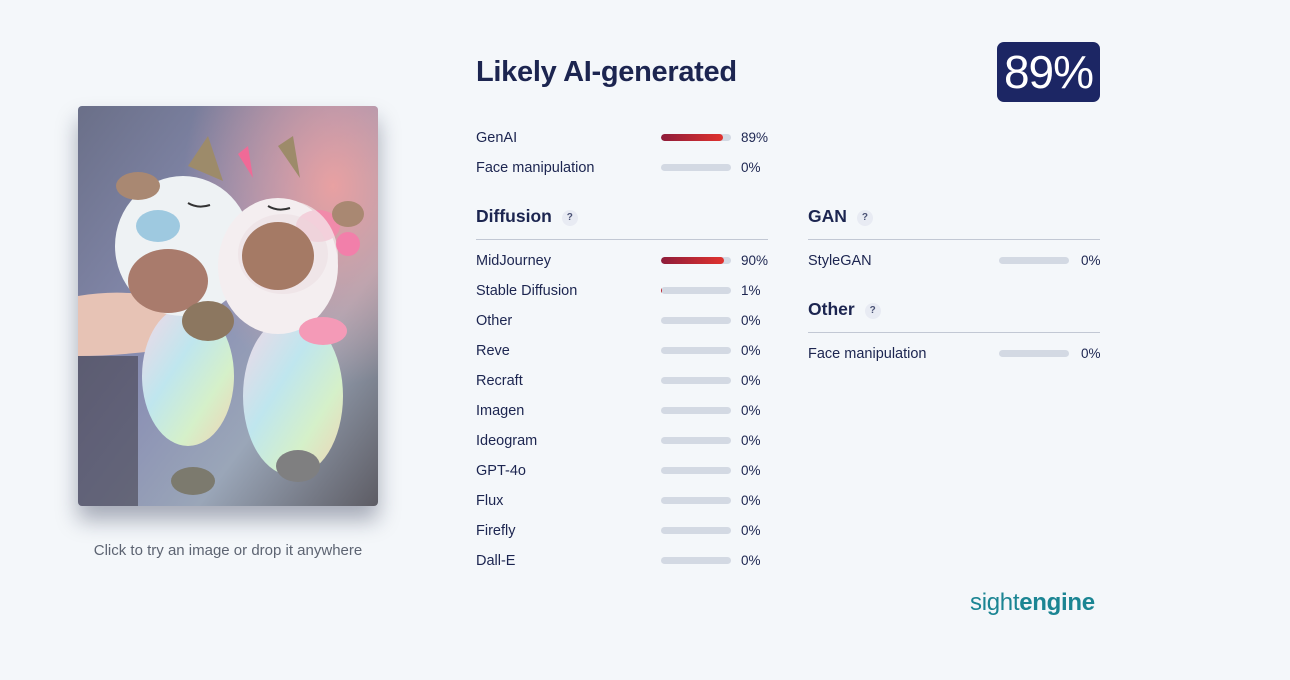  What do you see at coordinates (751, 290) in the screenshot?
I see `score-row-value: 1%` at bounding box center [751, 290].